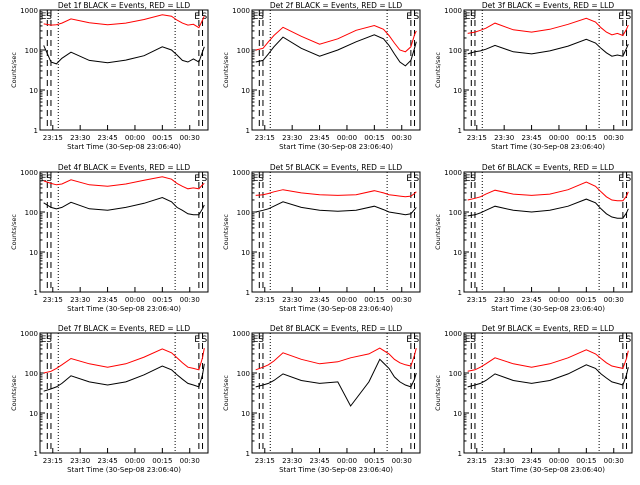  I want to click on panel-title: Det 1f BLACK = Events, RED = LLD, so click(124, 5).